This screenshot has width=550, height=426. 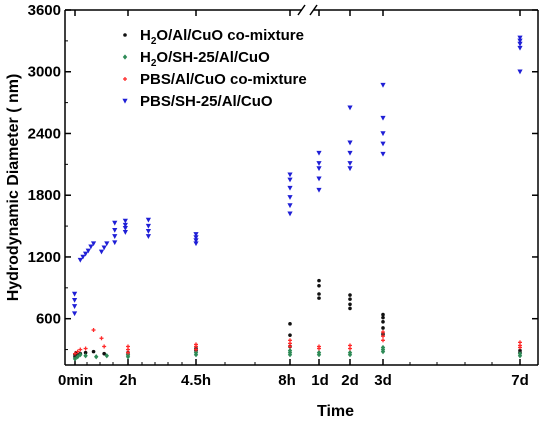 I want to click on legend-label: PBS/SH-25/Al/CuO, so click(x=206, y=101).